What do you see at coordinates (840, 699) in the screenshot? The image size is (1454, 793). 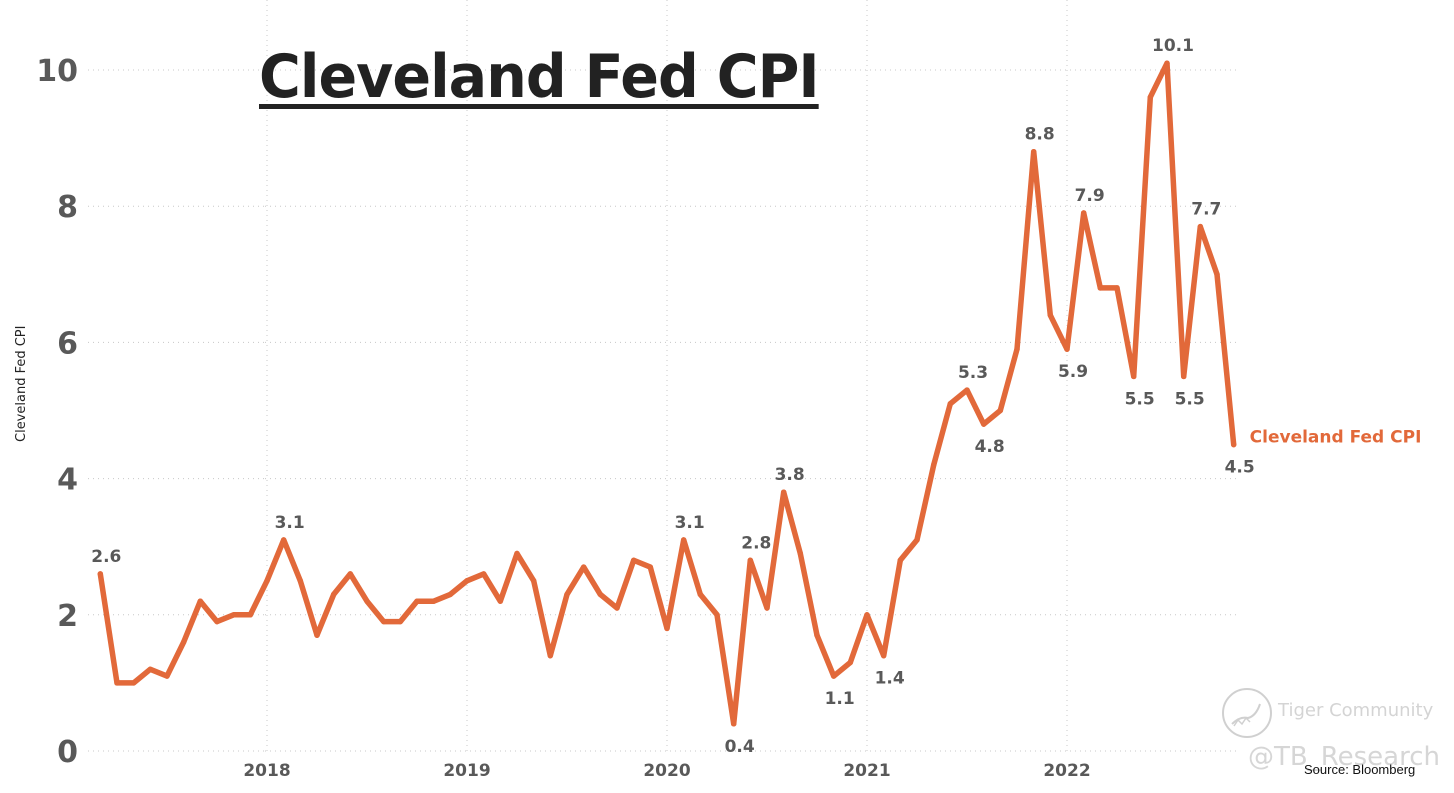 I see `data-label: 1.1` at bounding box center [840, 699].